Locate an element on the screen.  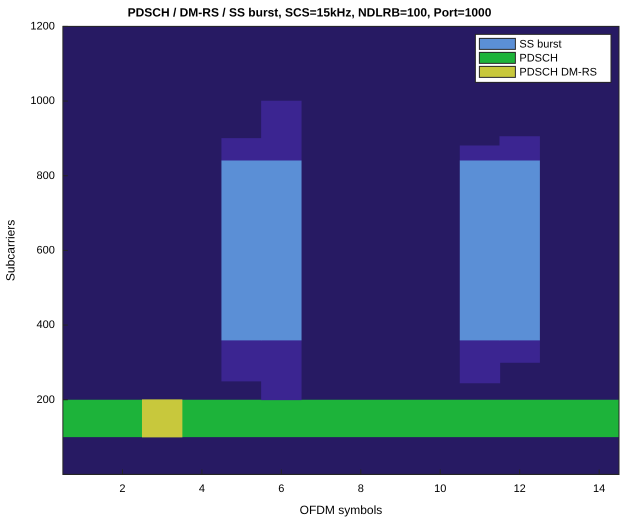
y-axis-title: Subcarriers is located at coordinates (11, 251).